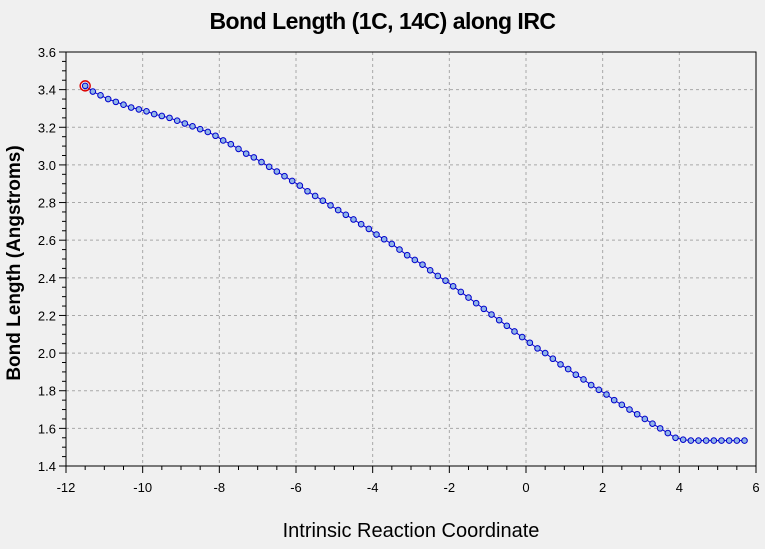 This screenshot has width=765, height=549. I want to click on x-tick-label: -8, so click(220, 487).